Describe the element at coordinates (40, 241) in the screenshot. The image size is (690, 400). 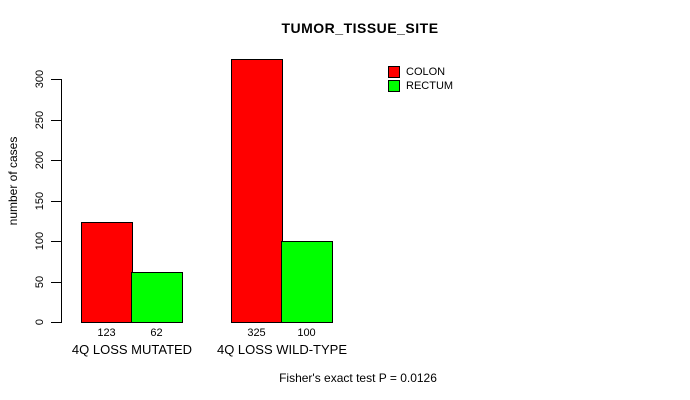
I see `y-tick-label: 100` at that location.